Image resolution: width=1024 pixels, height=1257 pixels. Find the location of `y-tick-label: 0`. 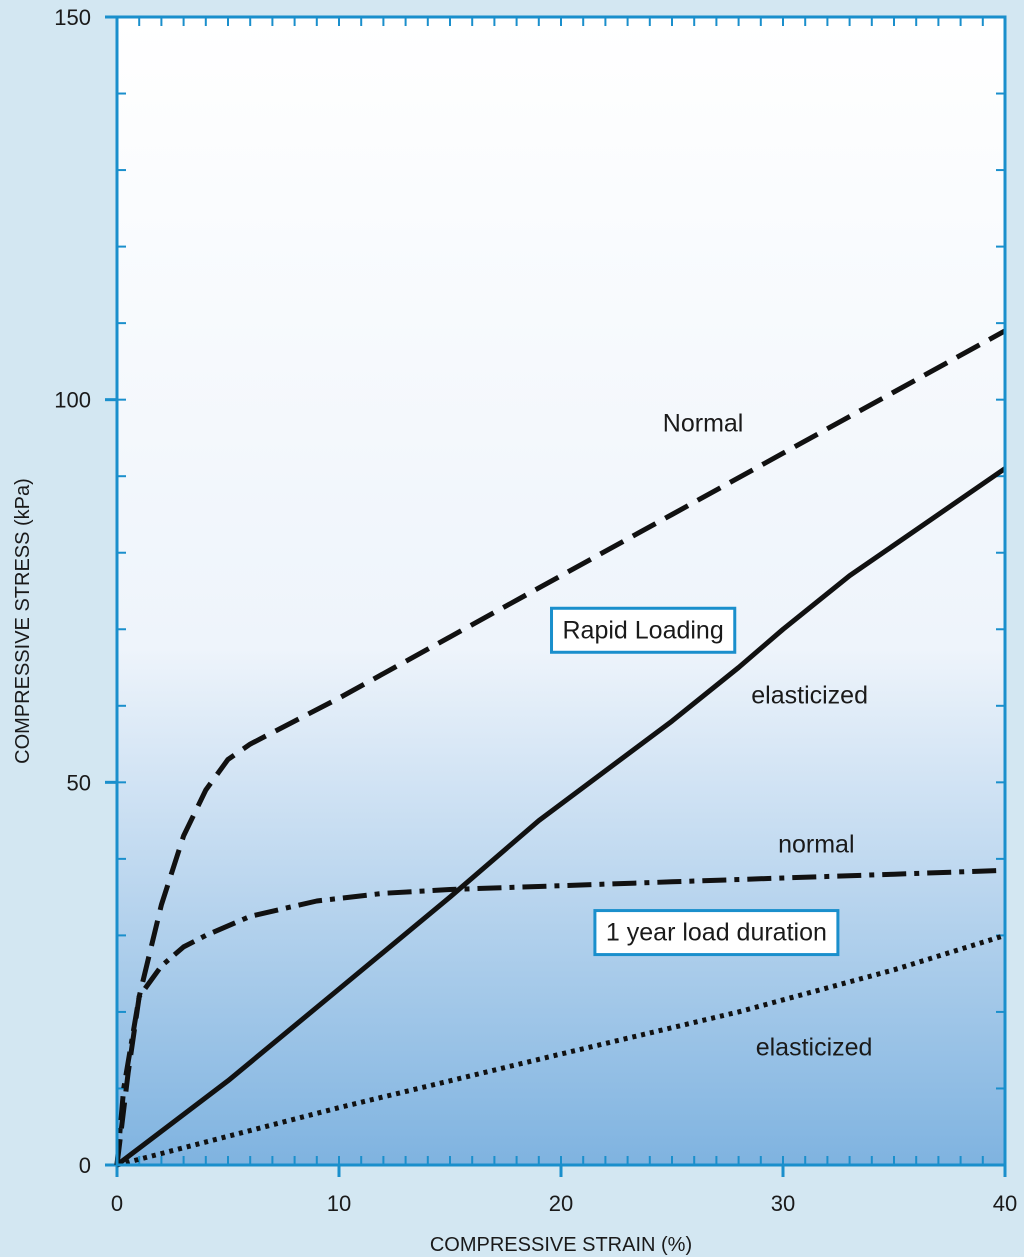

y-tick-label: 0 is located at coordinates (85, 1165).